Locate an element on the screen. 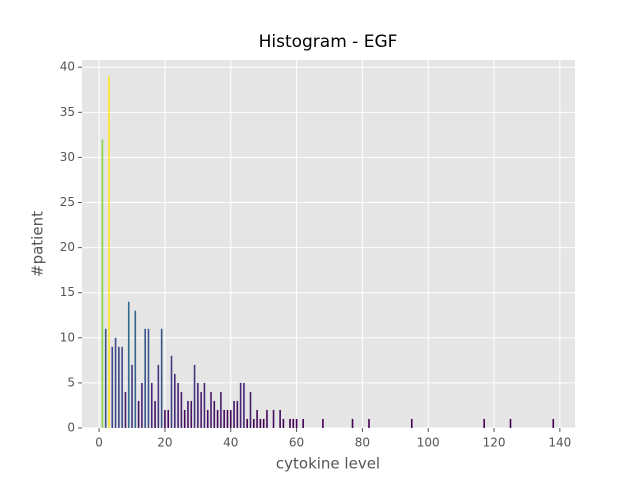  y-tick-label: 35 is located at coordinates (67, 112).